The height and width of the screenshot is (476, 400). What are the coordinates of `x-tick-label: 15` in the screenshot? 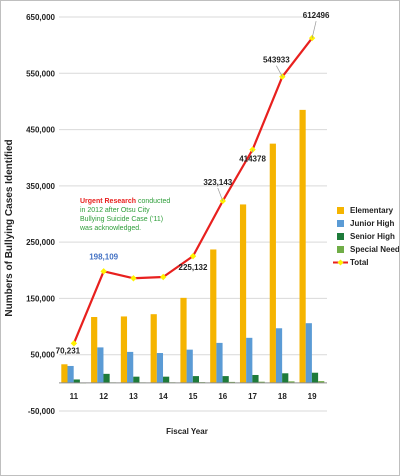 It's located at (193, 396).